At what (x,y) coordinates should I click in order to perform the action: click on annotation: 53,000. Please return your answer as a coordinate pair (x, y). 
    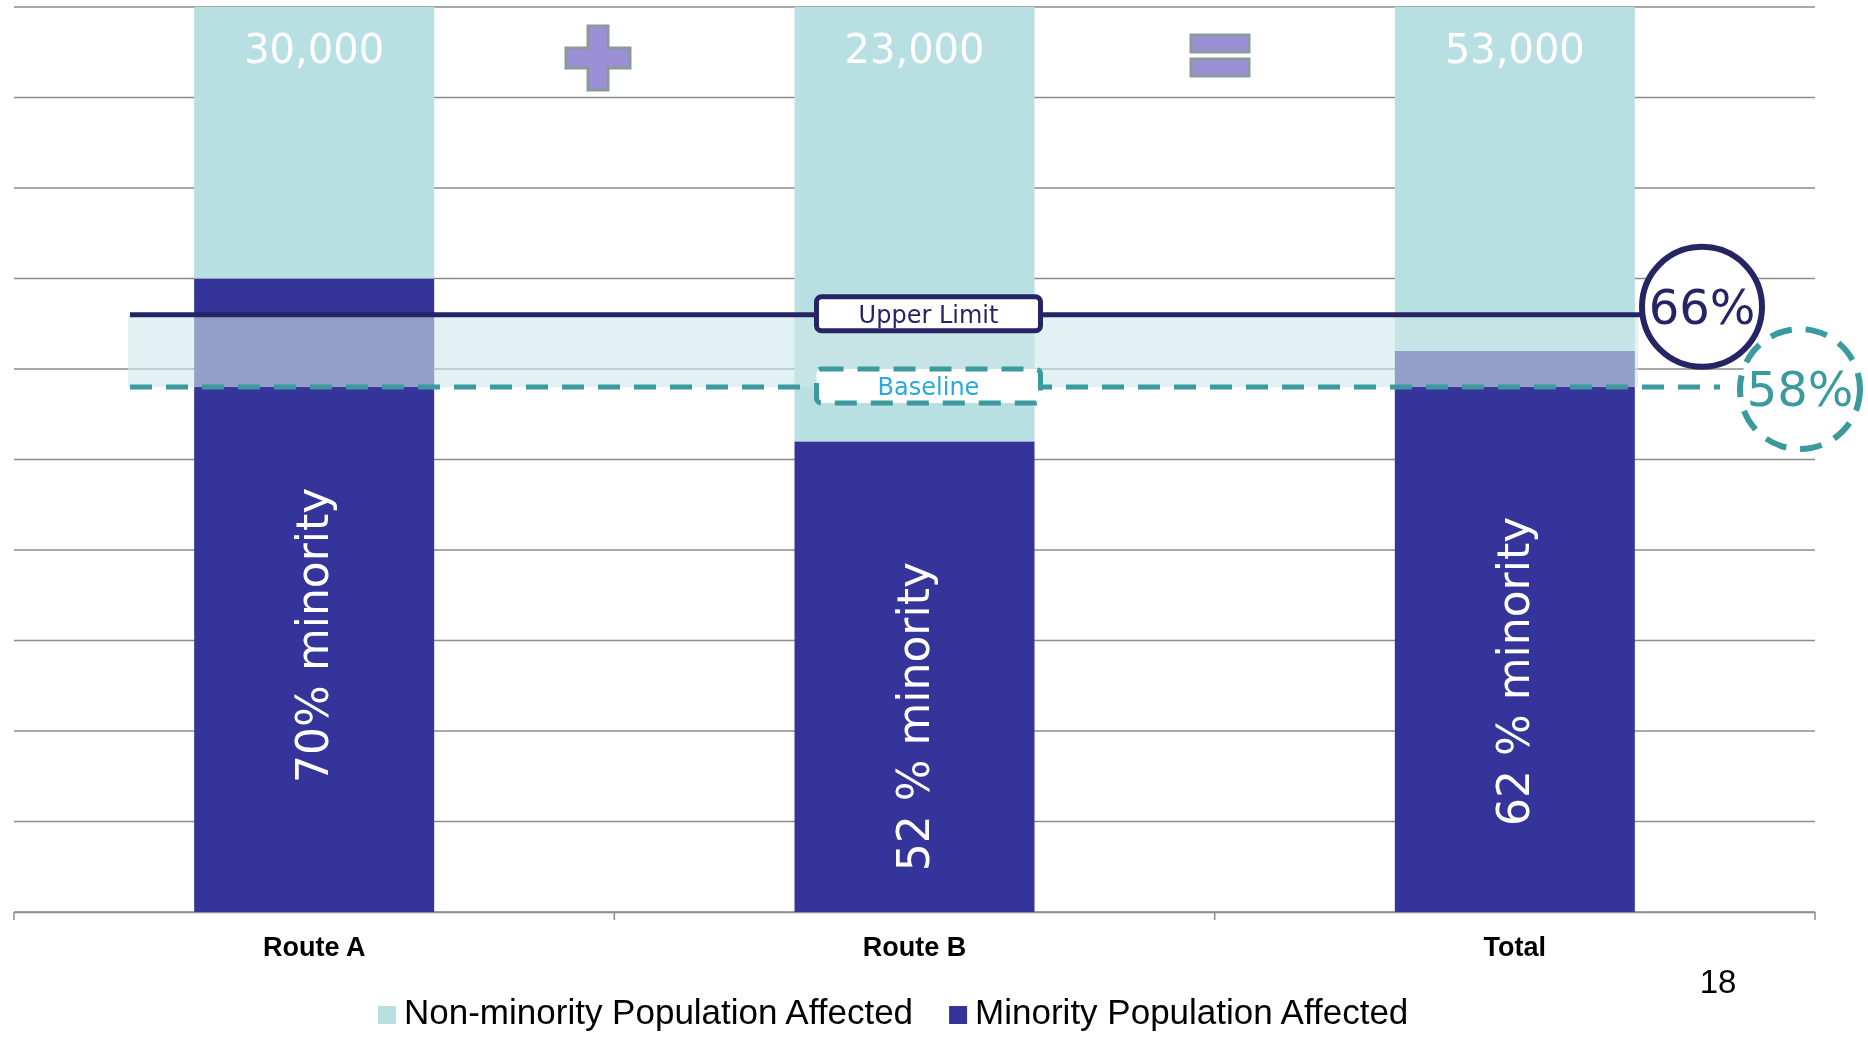
    Looking at the image, I should click on (1514, 49).